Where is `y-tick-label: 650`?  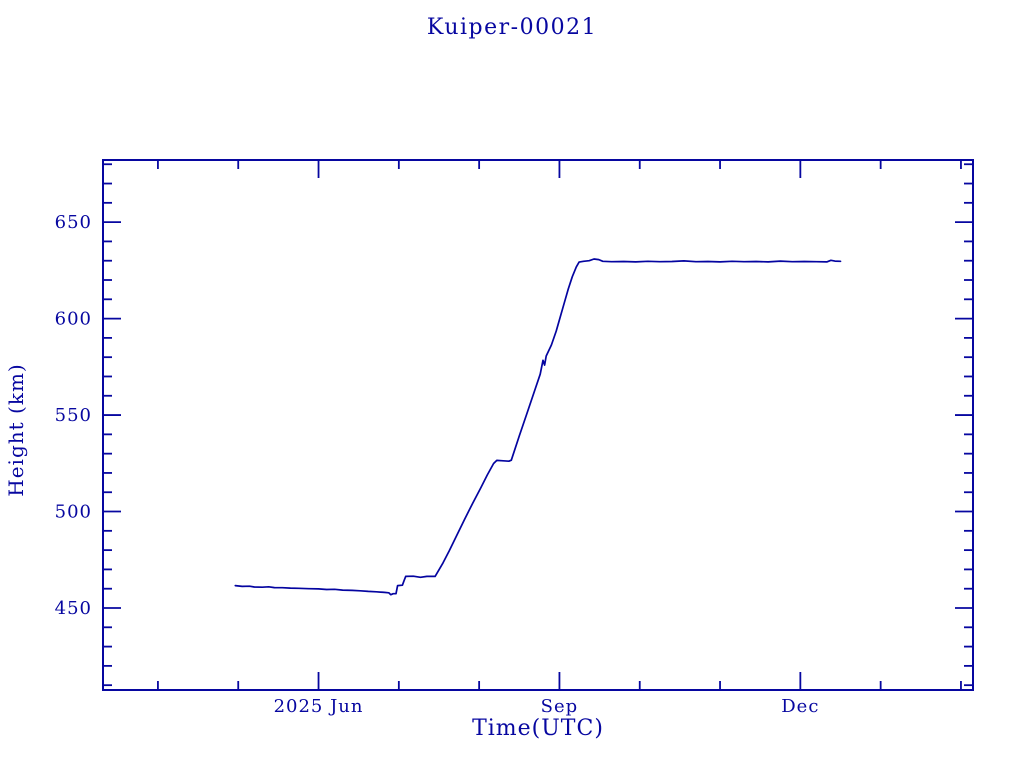
y-tick-label: 650 is located at coordinates (73, 222).